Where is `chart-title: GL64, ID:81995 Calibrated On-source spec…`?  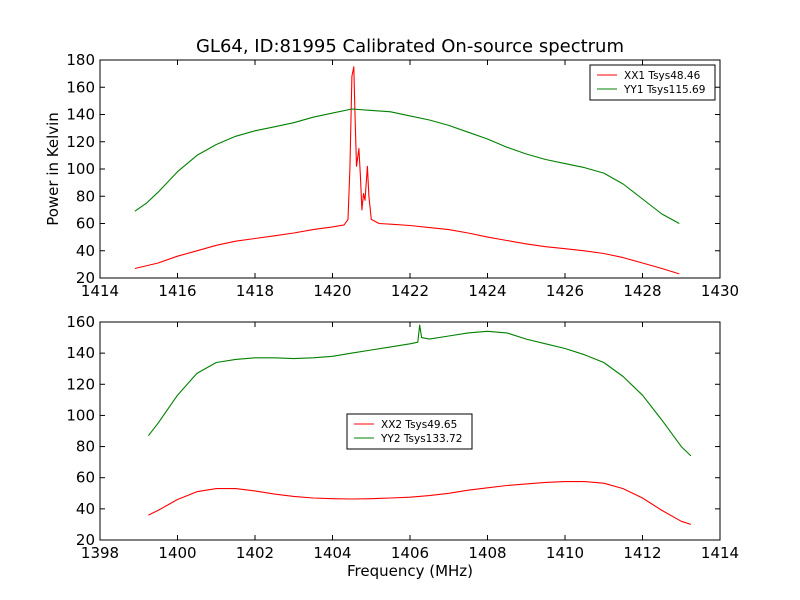
chart-title: GL64, ID:81995 Calibrated On-source spec… is located at coordinates (410, 46).